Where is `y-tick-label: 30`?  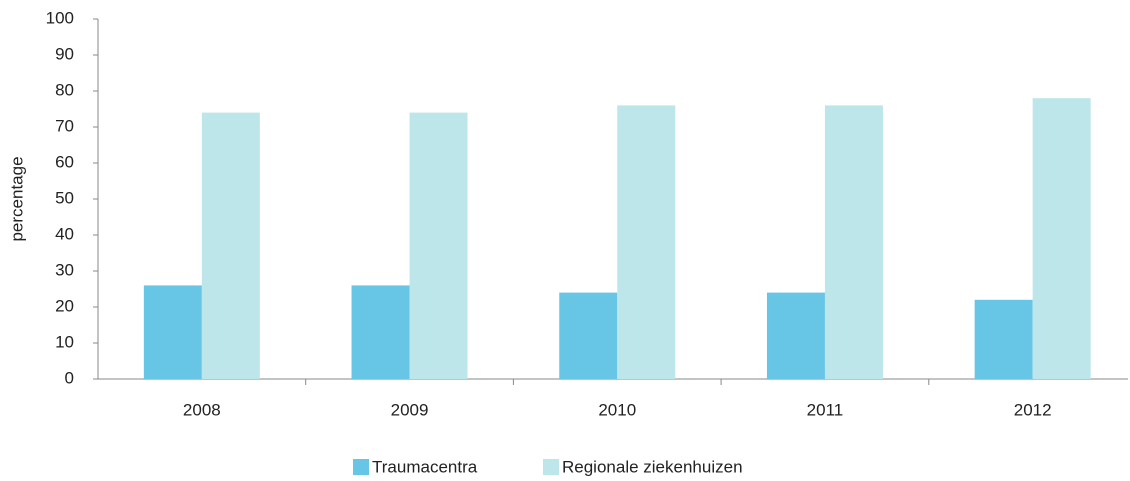 y-tick-label: 30 is located at coordinates (64, 269).